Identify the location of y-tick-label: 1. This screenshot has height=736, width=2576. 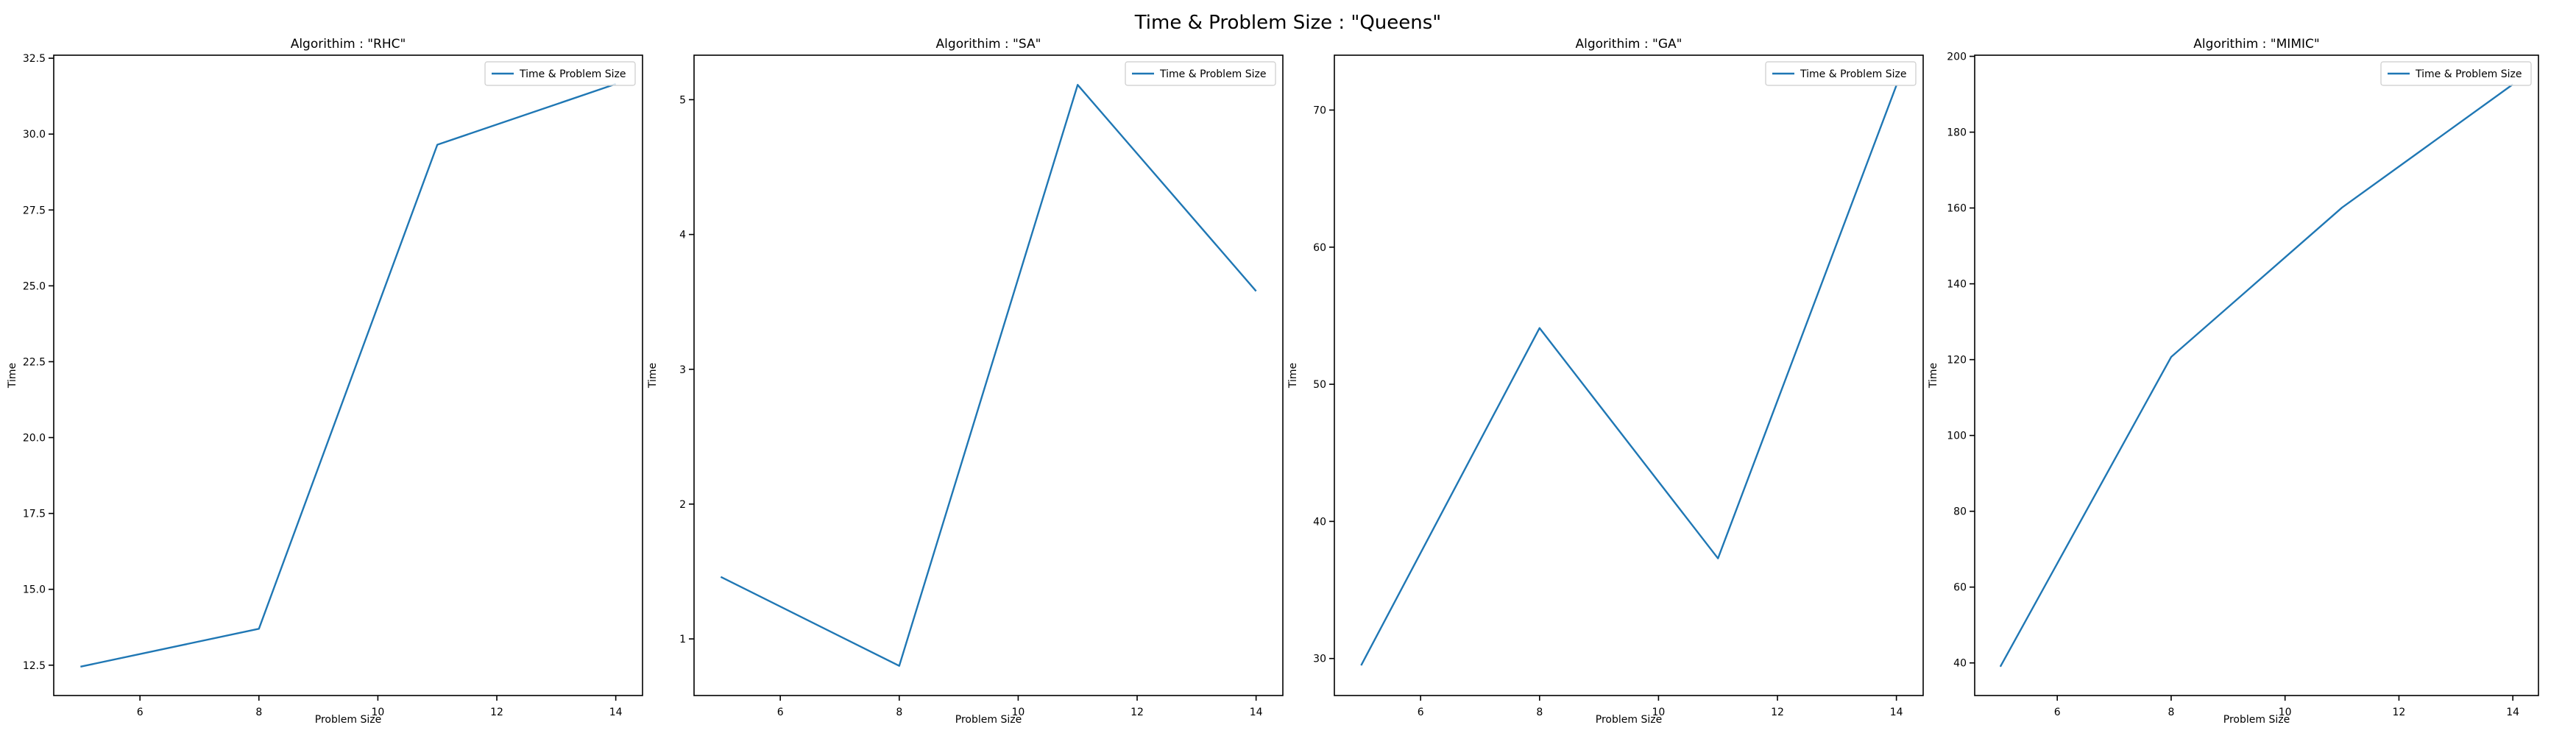
(682, 639).